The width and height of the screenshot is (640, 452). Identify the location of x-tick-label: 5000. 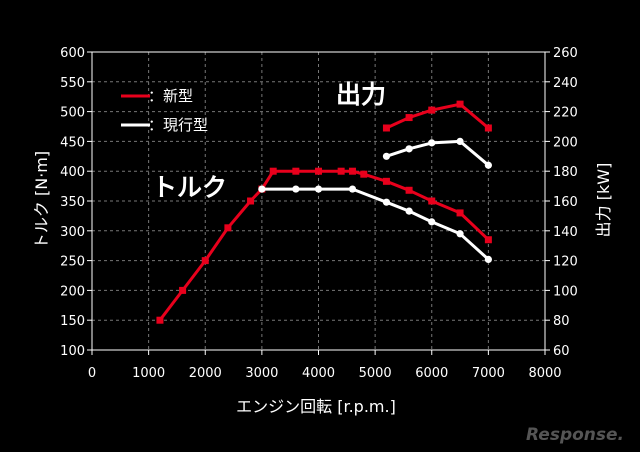
(375, 373).